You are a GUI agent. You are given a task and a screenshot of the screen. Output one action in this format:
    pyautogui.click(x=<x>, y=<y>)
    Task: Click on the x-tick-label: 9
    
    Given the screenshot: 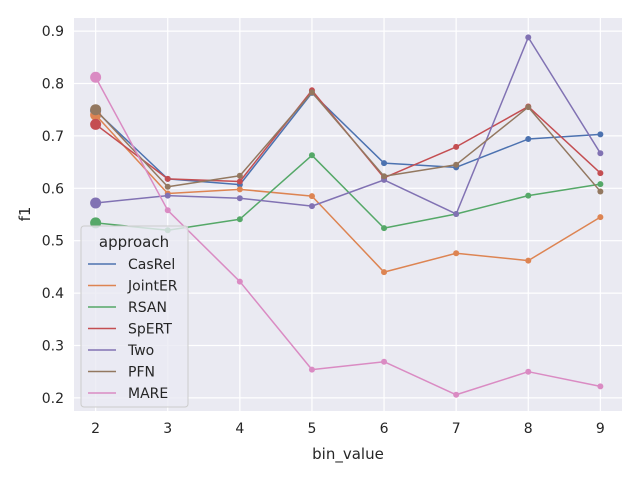 What is the action you would take?
    pyautogui.click(x=600, y=429)
    